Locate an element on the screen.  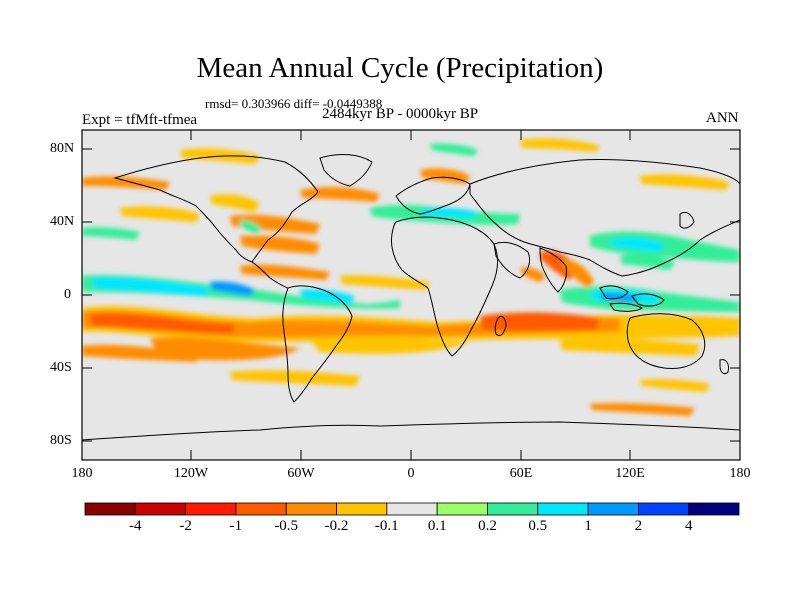
colorbar-label: 1 is located at coordinates (588, 526).